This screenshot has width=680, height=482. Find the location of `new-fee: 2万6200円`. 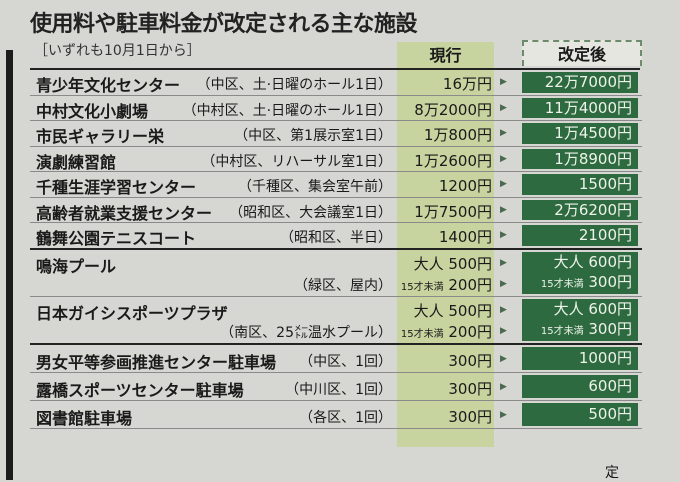

new-fee: 2万6200円 is located at coordinates (580, 209).